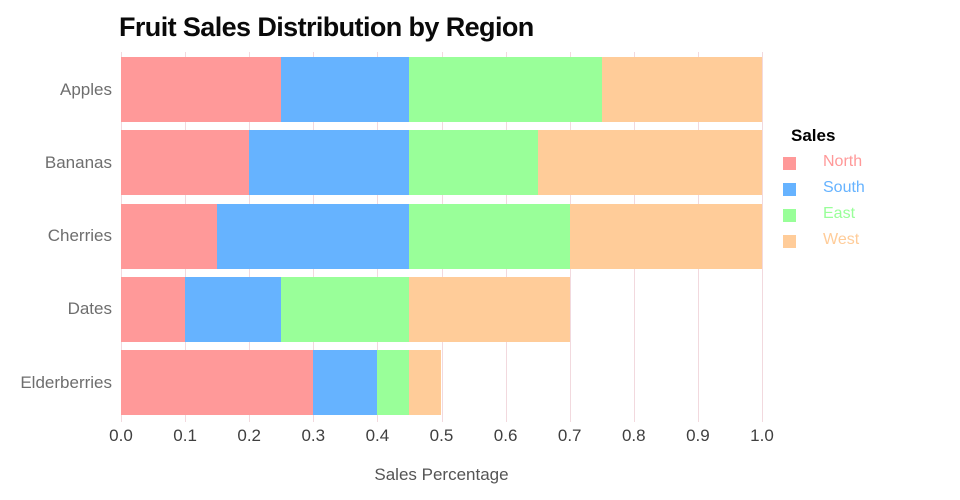 The height and width of the screenshot is (500, 960). What do you see at coordinates (789, 163) in the screenshot?
I see `legend-swatch-north` at bounding box center [789, 163].